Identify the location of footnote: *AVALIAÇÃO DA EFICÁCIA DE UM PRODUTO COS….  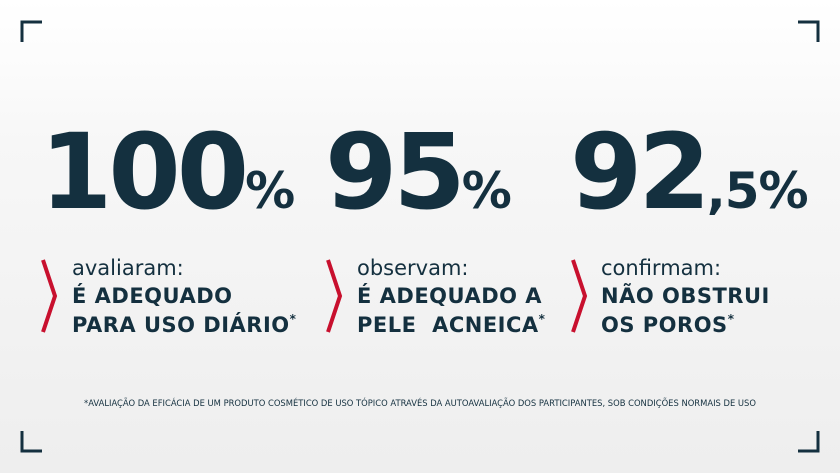
(420, 403).